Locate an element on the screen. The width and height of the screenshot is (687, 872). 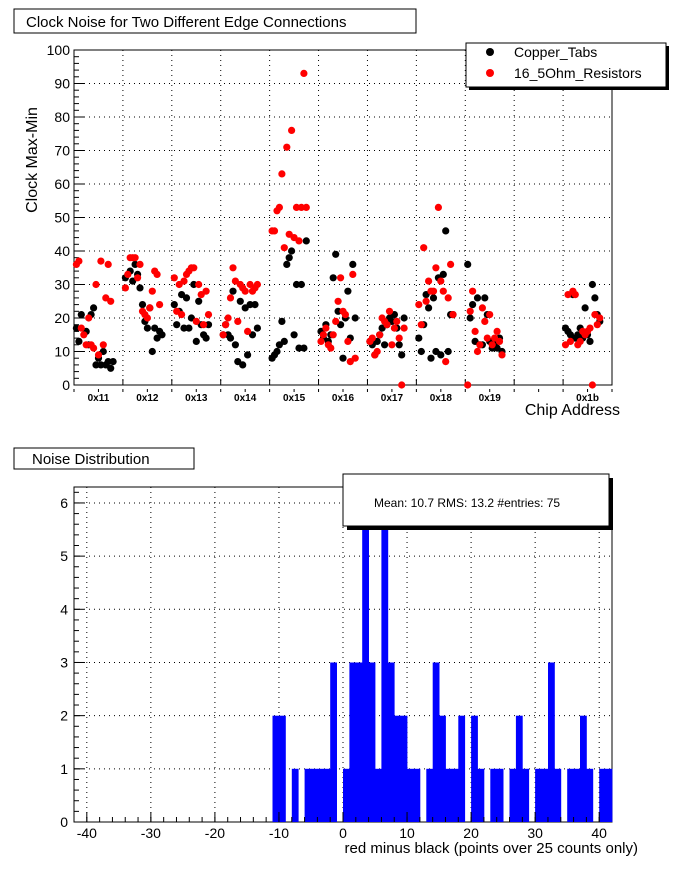
y-tick-label: 40 is located at coordinates (62, 251).